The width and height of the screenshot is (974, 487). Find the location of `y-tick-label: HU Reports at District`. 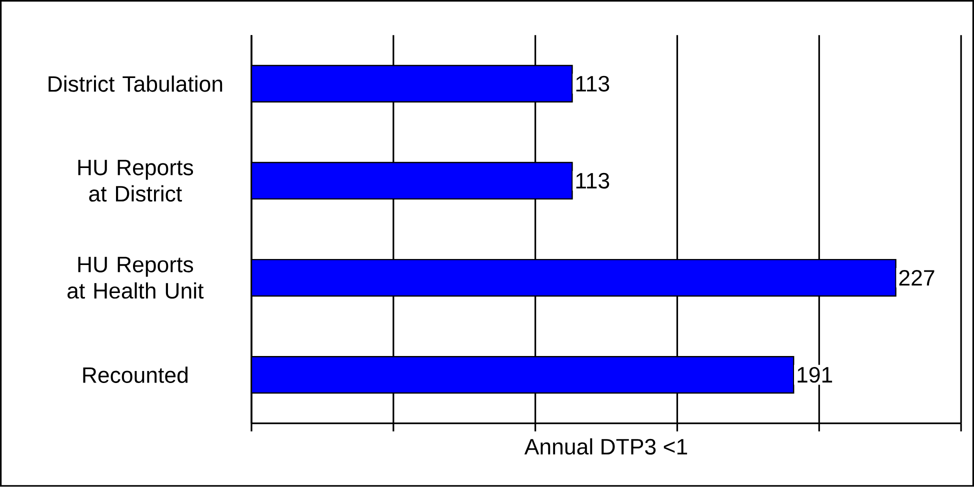

y-tick-label: HU Reports at District is located at coordinates (136, 181).